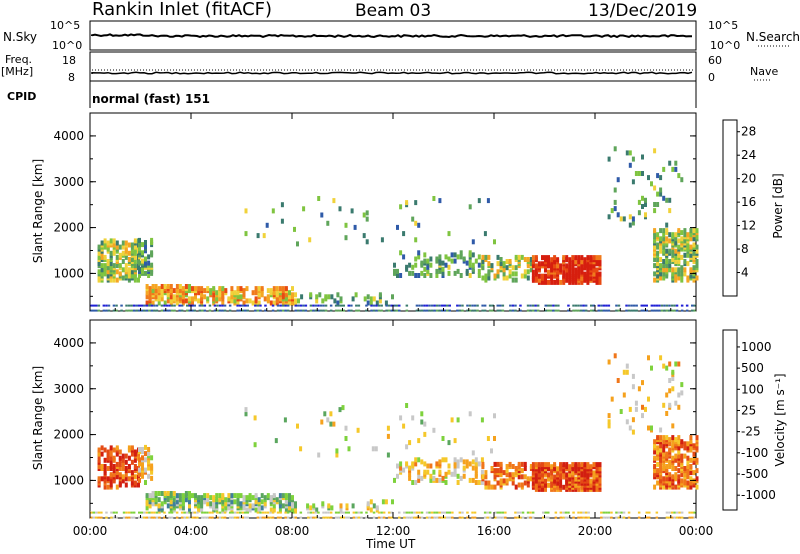  Describe the element at coordinates (751, 432) in the screenshot. I see `colorbar-tick-label: -25` at that location.